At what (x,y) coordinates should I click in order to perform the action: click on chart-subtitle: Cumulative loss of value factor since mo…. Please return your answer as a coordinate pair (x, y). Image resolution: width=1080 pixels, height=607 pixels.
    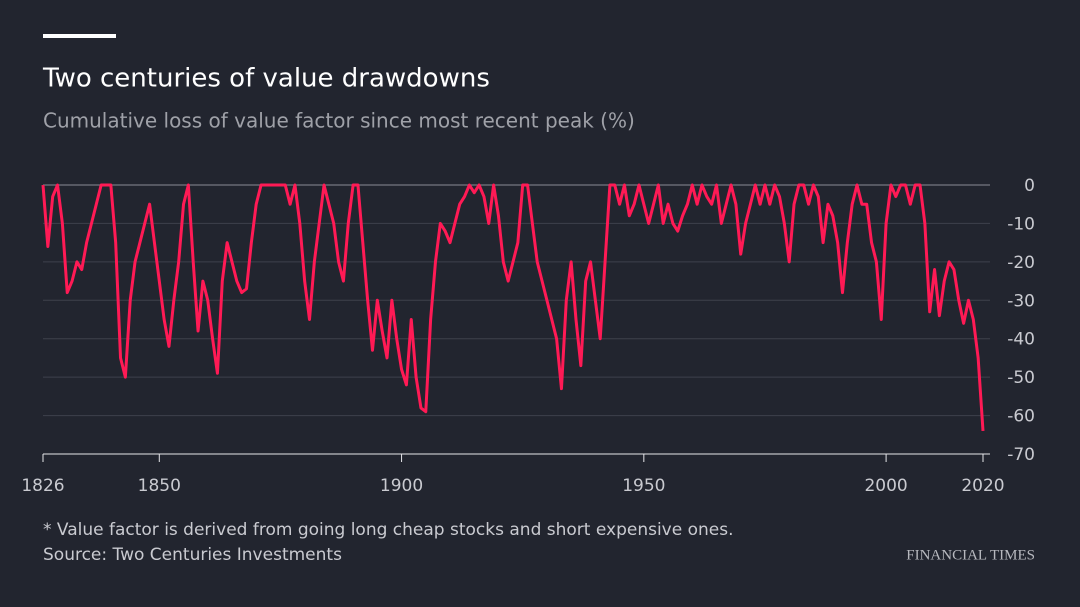
    Looking at the image, I should click on (339, 121).